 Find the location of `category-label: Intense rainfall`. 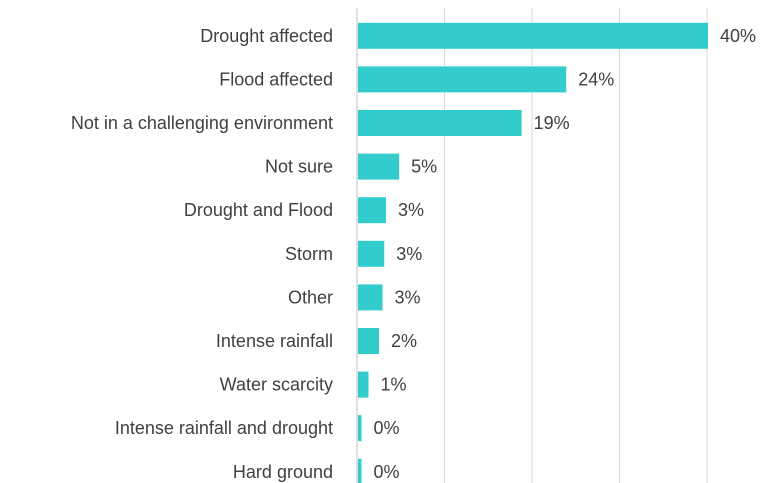

category-label: Intense rainfall is located at coordinates (274, 341).